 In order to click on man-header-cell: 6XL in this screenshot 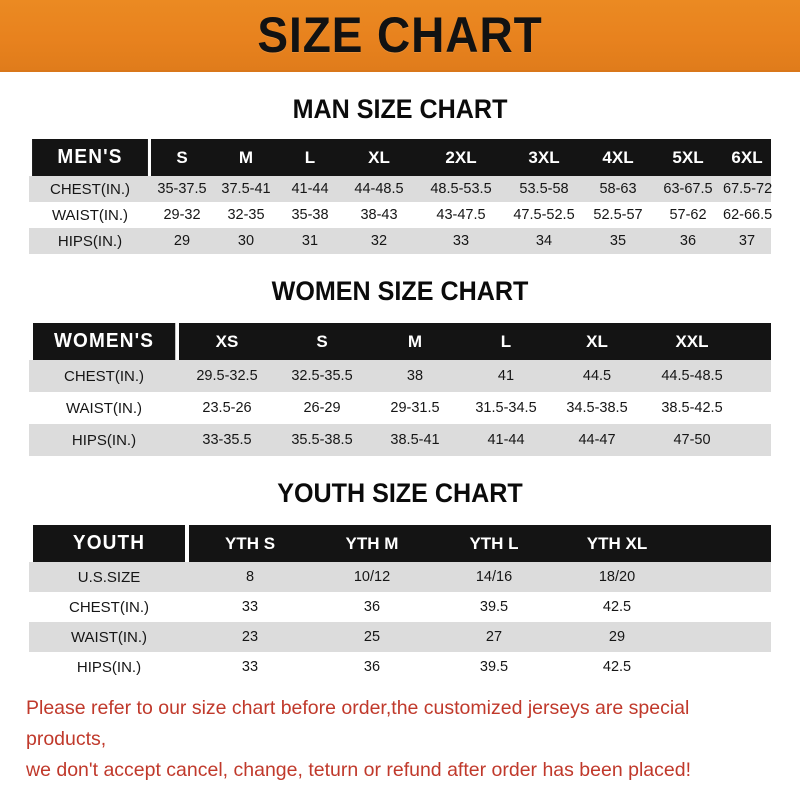, I will do `click(747, 157)`.